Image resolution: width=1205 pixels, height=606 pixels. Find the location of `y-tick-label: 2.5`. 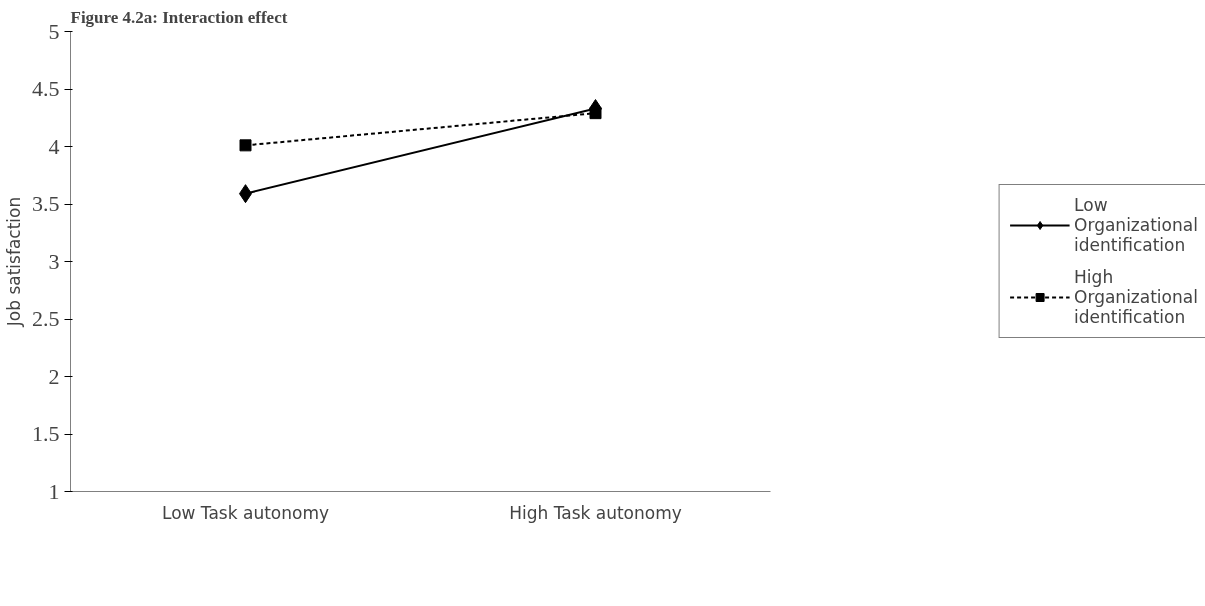

y-tick-label: 2.5 is located at coordinates (46, 318).